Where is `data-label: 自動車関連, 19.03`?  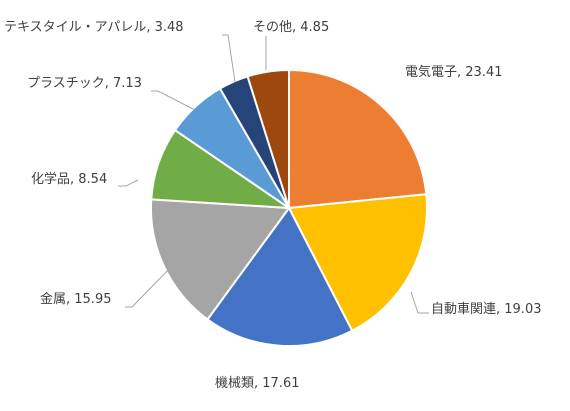
data-label: 自動車関連, 19.03 is located at coordinates (486, 309).